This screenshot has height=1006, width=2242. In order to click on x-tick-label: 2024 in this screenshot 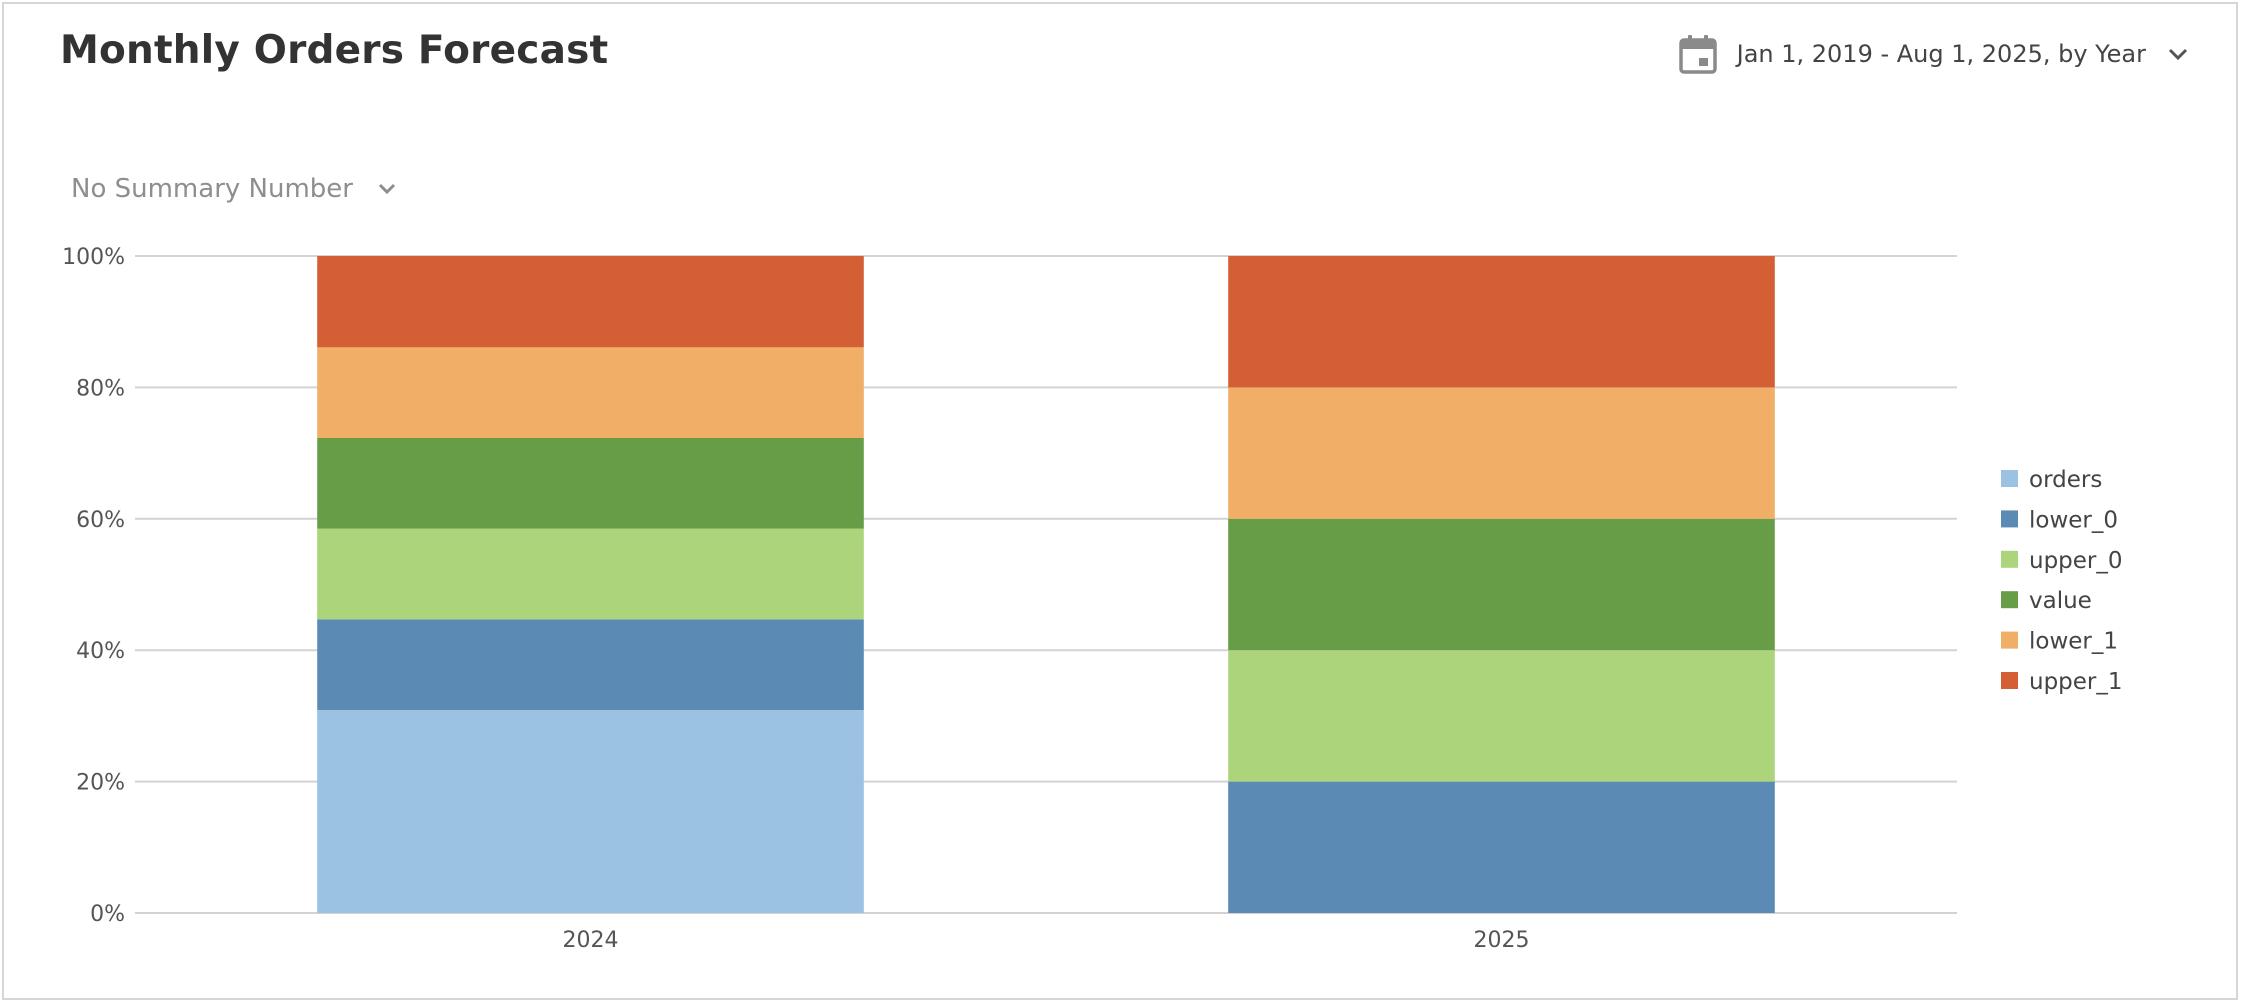, I will do `click(591, 940)`.